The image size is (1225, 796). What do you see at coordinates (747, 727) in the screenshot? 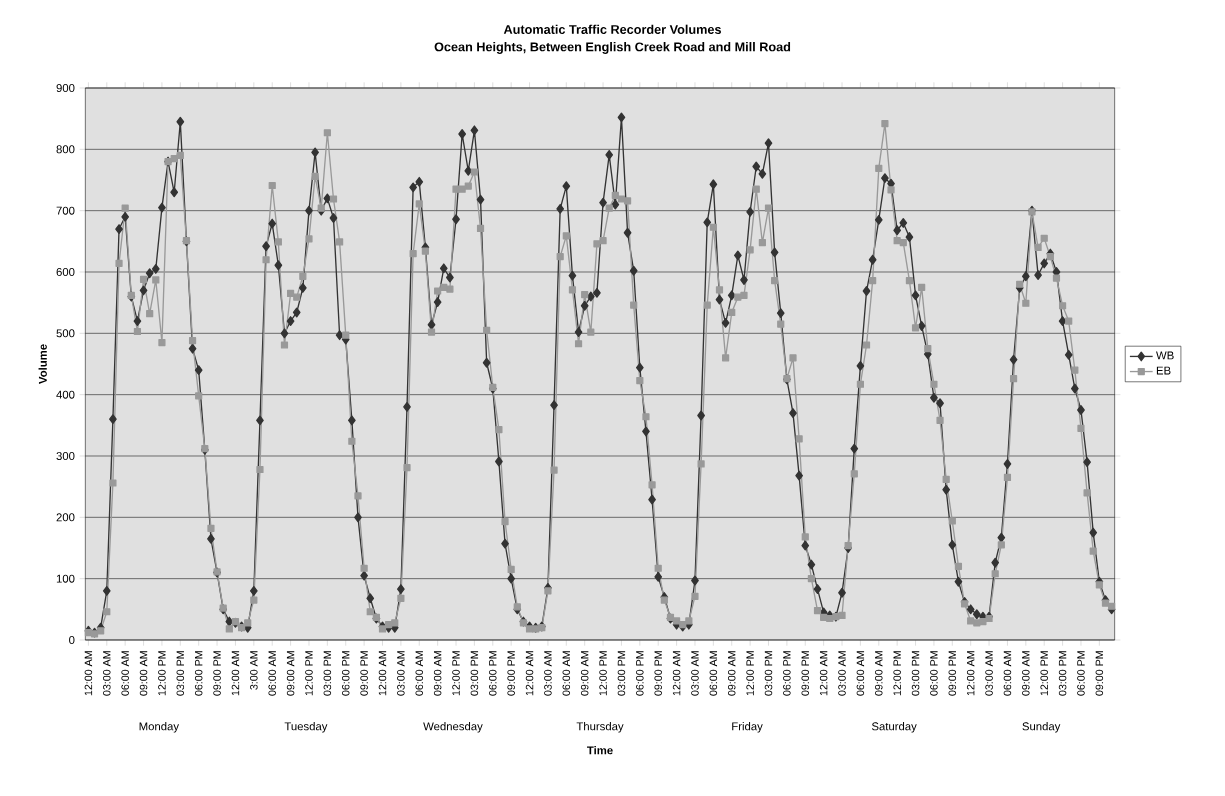
I see `text: Friday` at bounding box center [747, 727].